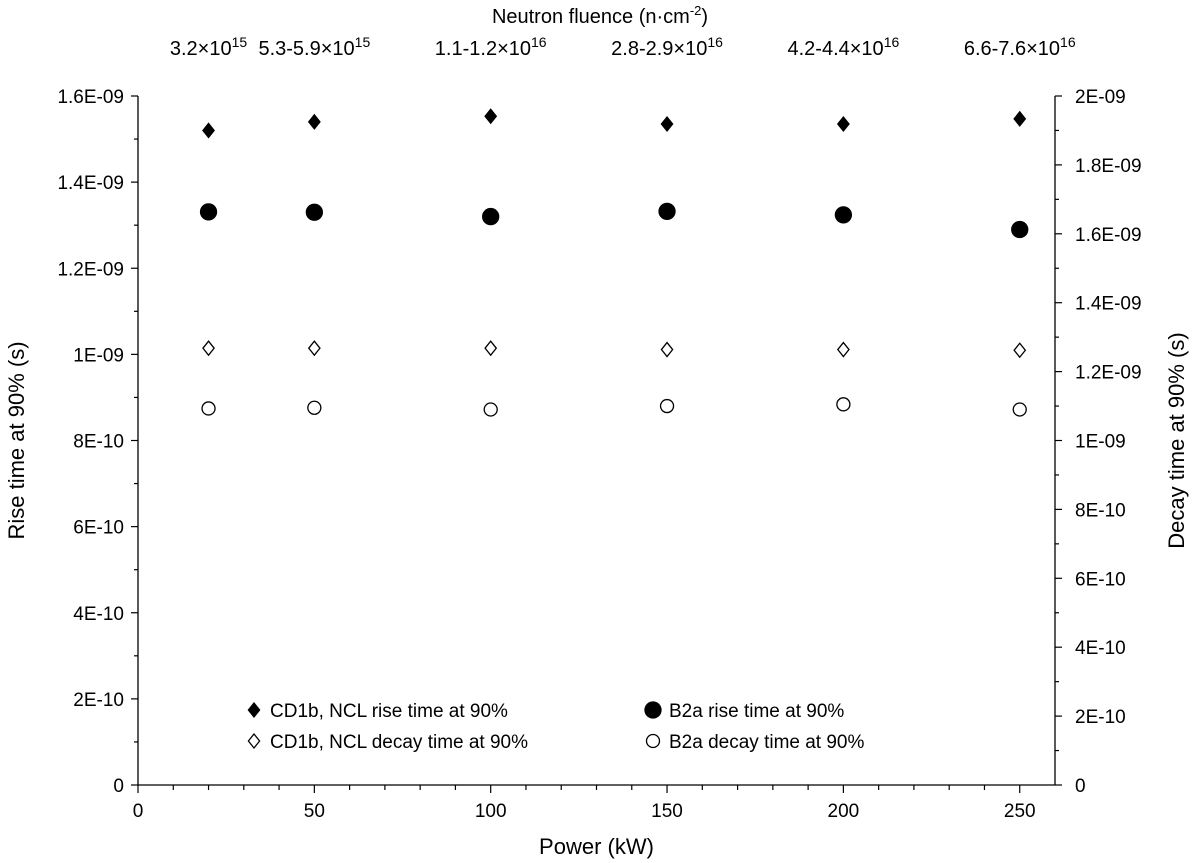 The image size is (1200, 863). I want to click on top-fluence-label: 5.3-5.9×1015, so click(314, 47).